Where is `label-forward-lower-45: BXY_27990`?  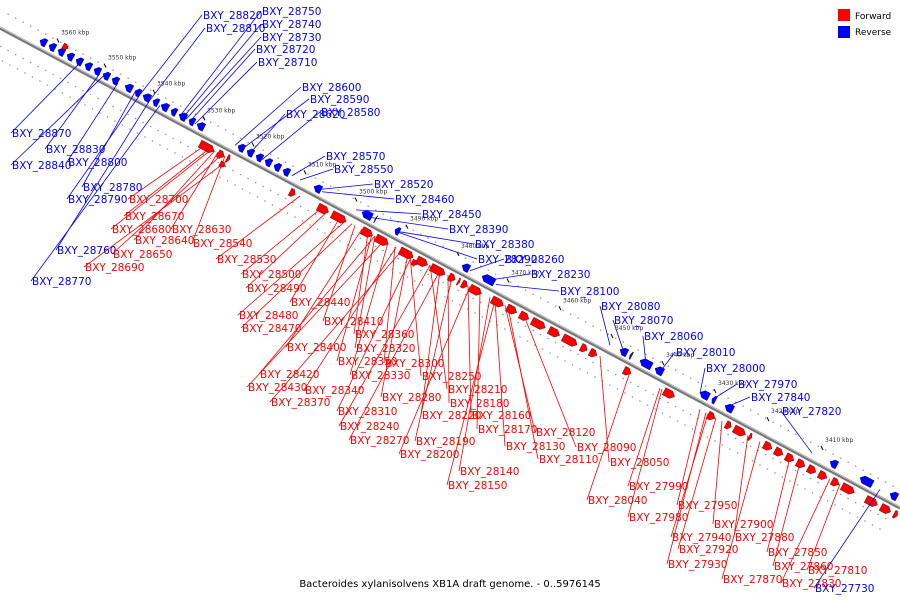 label-forward-lower-45: BXY_27990 is located at coordinates (658, 487).